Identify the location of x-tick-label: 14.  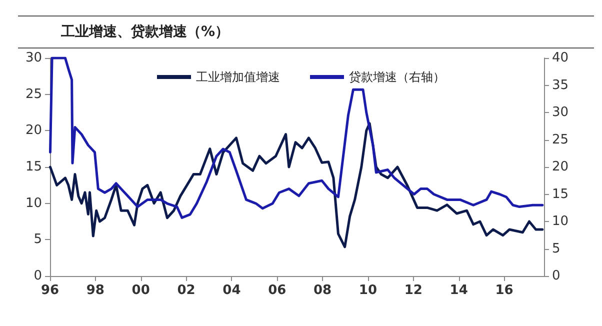
(459, 290).